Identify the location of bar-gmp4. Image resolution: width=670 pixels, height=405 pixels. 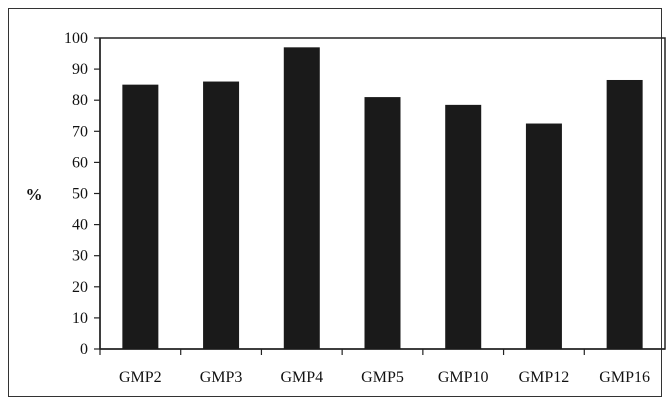
(301, 198).